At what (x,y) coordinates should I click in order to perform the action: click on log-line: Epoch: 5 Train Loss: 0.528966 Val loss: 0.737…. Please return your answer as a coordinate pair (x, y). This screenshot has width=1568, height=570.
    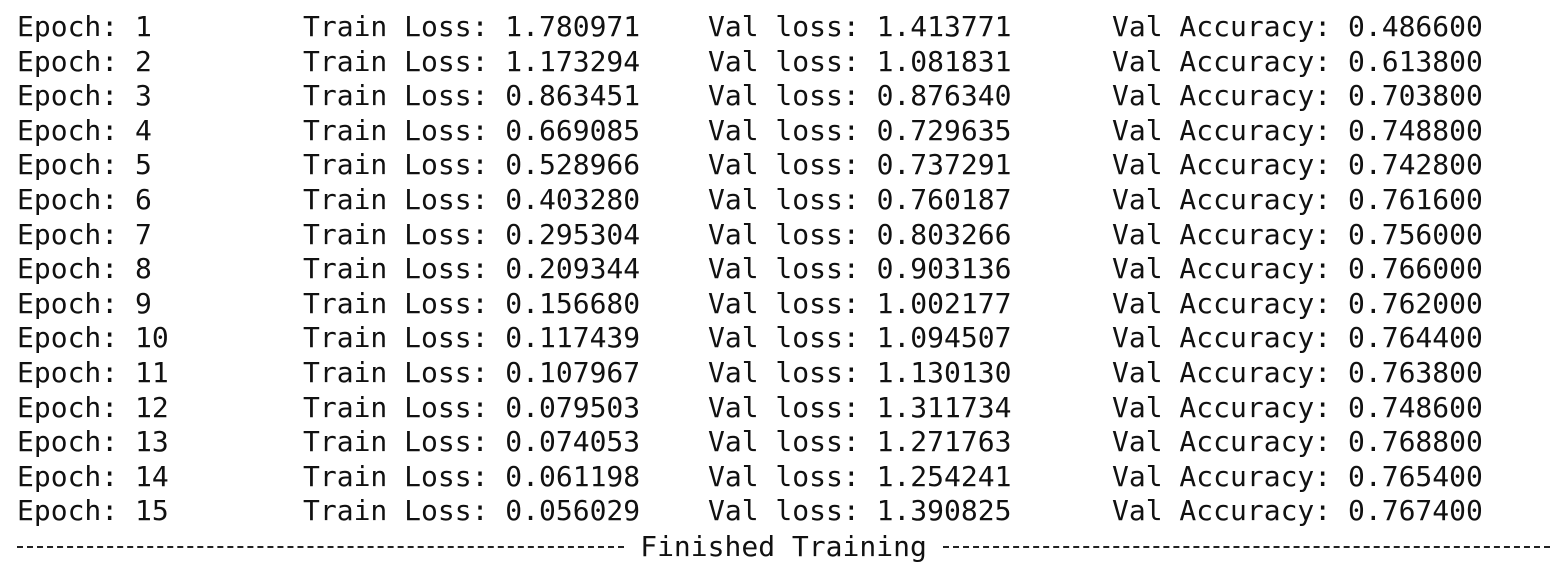
    Looking at the image, I should click on (784, 165).